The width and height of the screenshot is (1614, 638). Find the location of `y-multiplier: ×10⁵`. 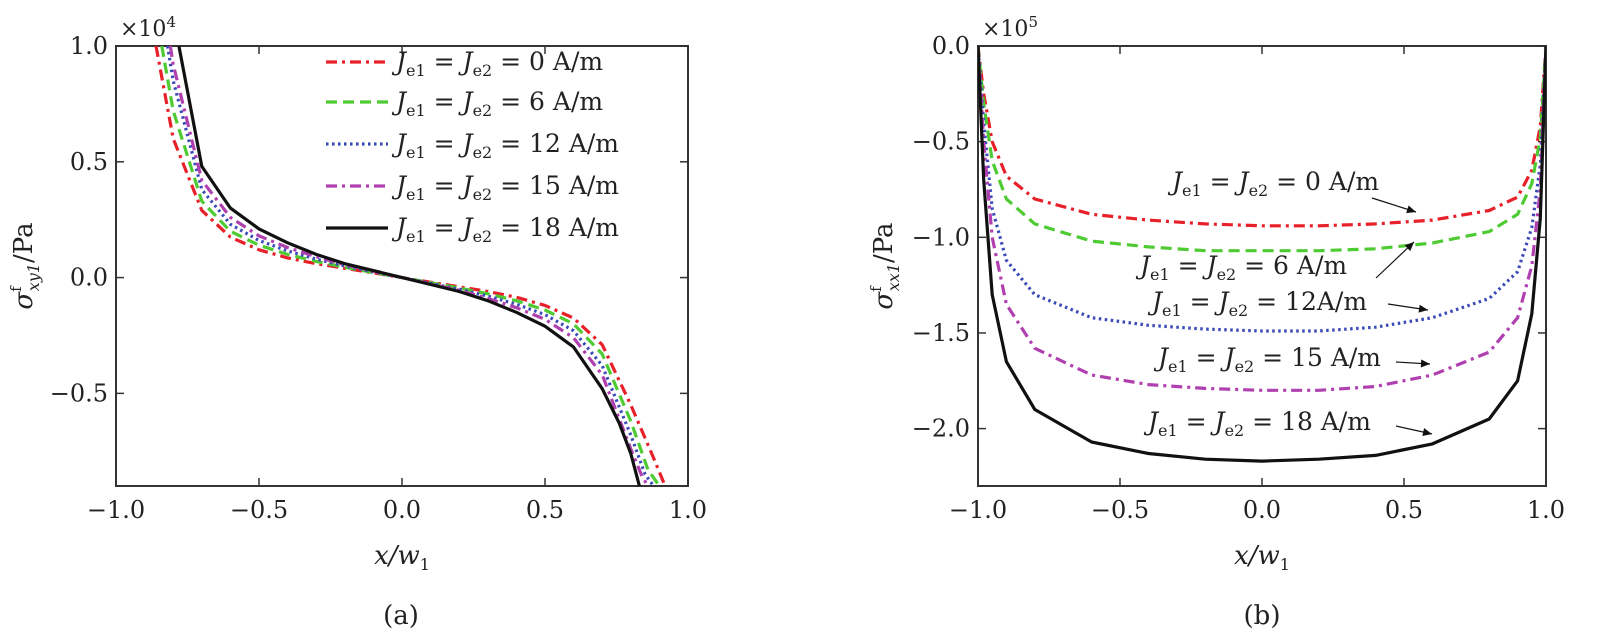

y-multiplier: ×10⁵ is located at coordinates (1010, 27).